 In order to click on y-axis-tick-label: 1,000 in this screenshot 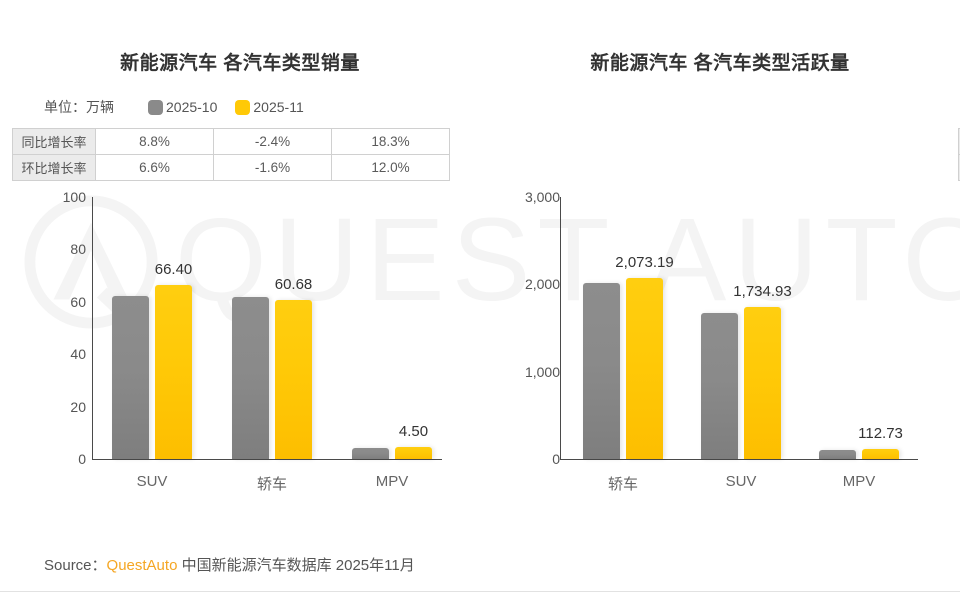, I will do `click(542, 371)`.